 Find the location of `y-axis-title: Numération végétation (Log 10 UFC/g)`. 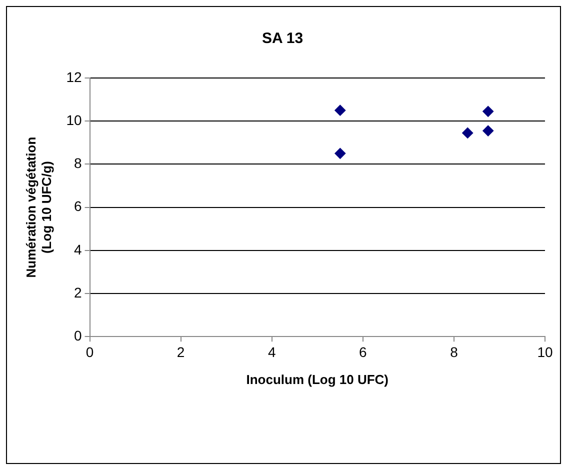

y-axis-title: Numération végétation (Log 10 UFC/g) is located at coordinates (38, 207).